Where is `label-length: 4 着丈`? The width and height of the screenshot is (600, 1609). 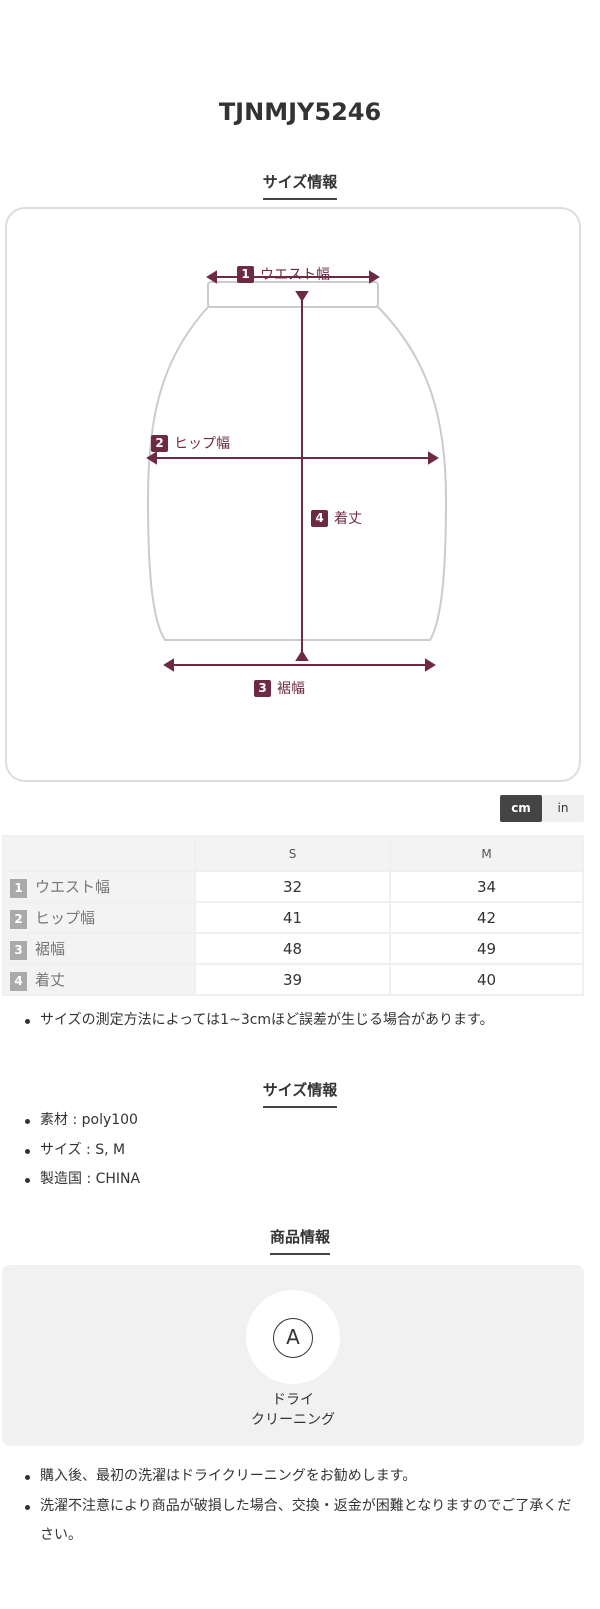 label-length: 4 着丈 is located at coordinates (336, 518).